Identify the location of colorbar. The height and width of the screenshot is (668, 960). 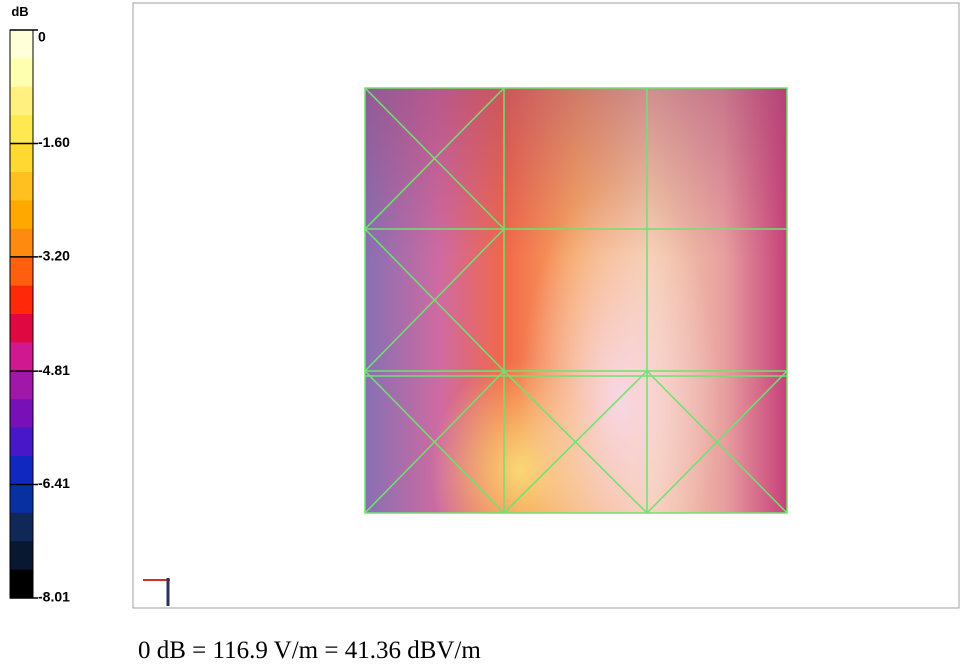
(21, 314).